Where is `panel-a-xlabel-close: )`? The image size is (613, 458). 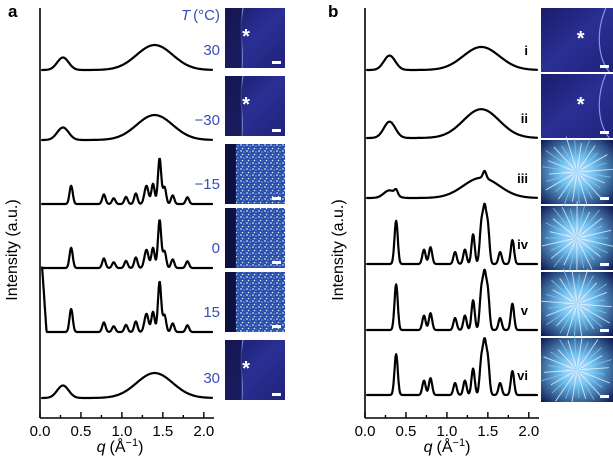
panel-a-xlabel-close: ) is located at coordinates (140, 447).